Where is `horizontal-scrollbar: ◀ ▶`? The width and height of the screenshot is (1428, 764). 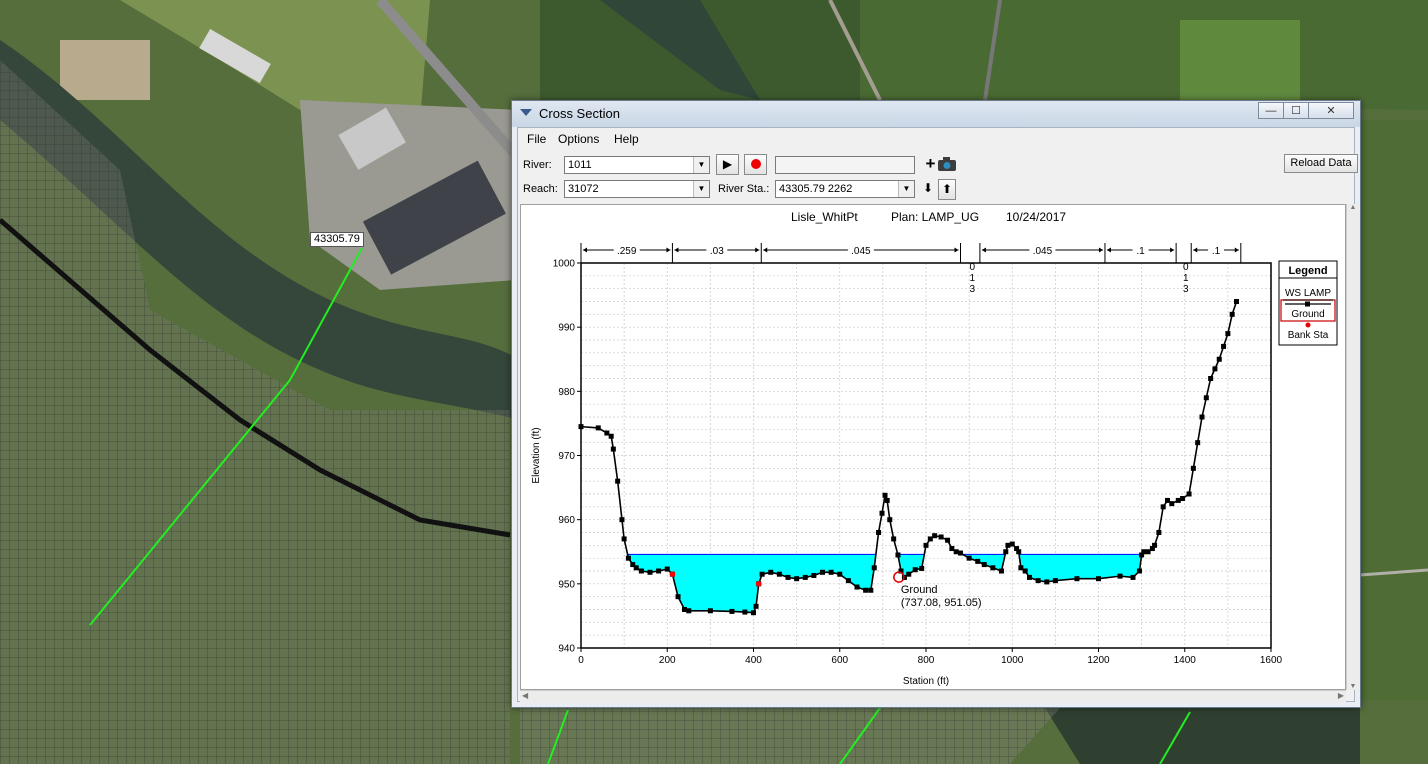 horizontal-scrollbar: ◀ ▶ is located at coordinates (933, 696).